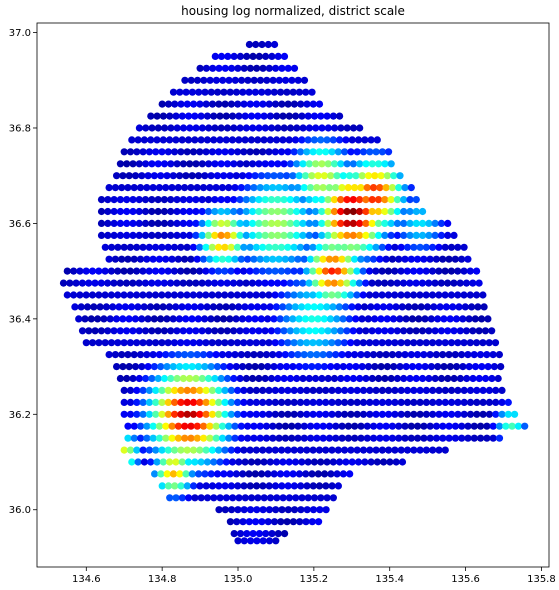  I want to click on y-tick-label: 36.8, so click(20, 128).